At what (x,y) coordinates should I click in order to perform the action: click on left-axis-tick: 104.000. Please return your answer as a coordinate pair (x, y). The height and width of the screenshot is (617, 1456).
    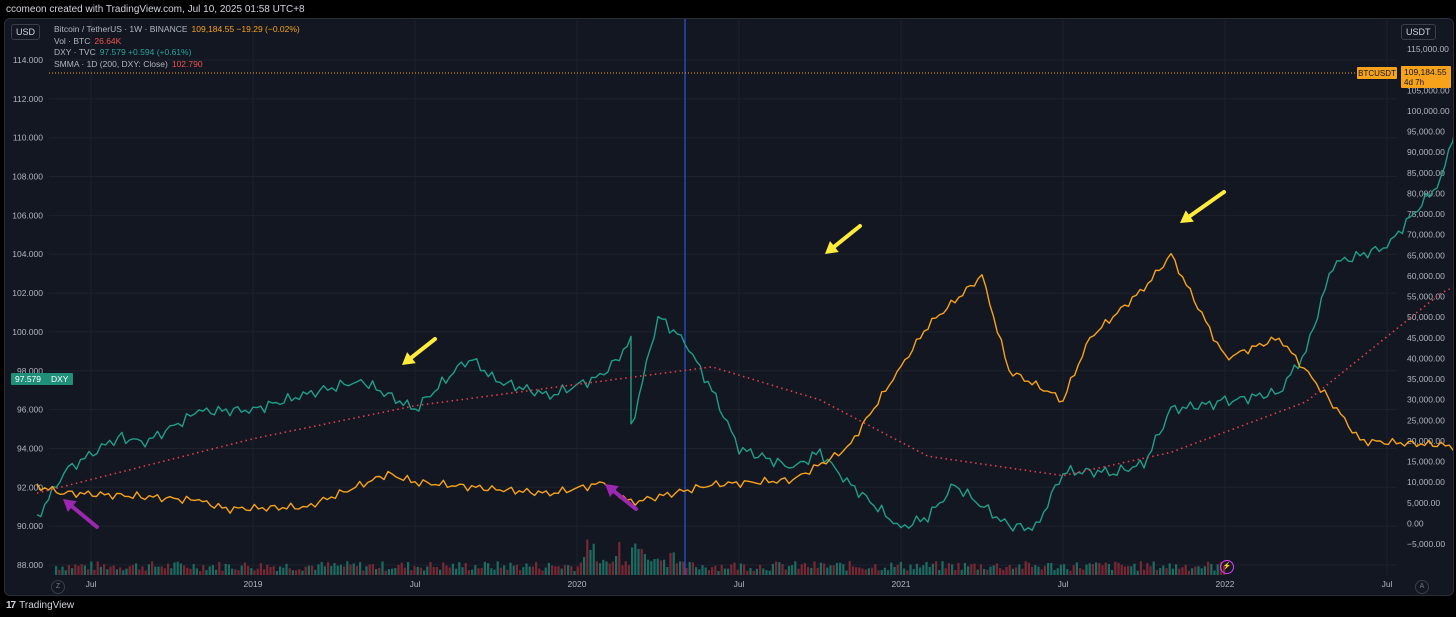
    Looking at the image, I should click on (27, 254).